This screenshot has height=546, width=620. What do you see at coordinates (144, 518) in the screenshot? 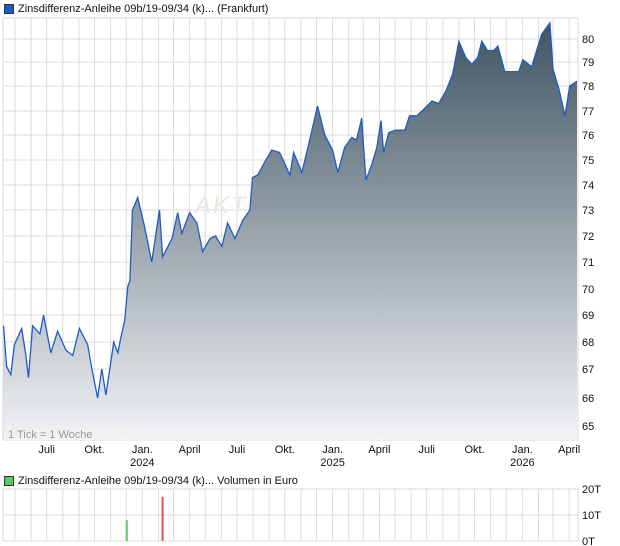
I see `volume-bars` at bounding box center [144, 518].